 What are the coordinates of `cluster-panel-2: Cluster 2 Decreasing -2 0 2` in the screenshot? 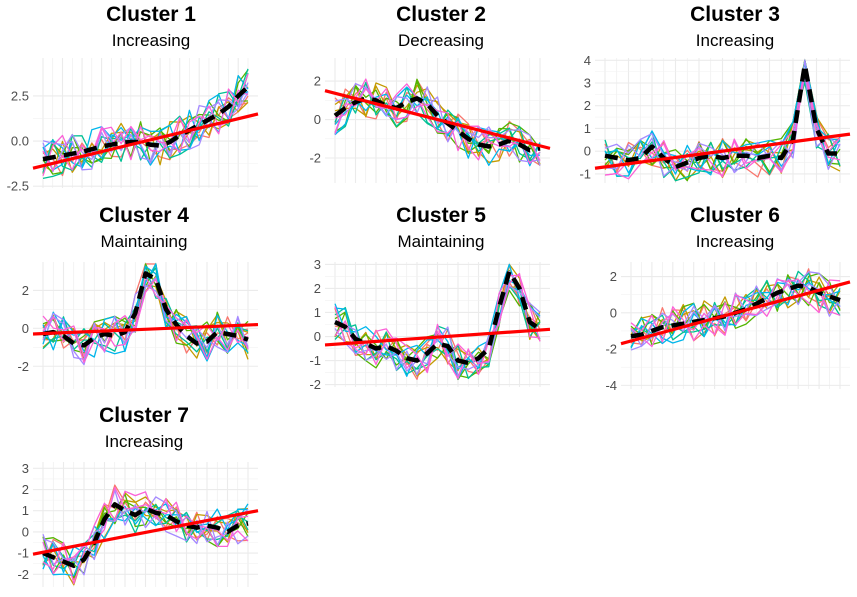 It's located at (430, 93).